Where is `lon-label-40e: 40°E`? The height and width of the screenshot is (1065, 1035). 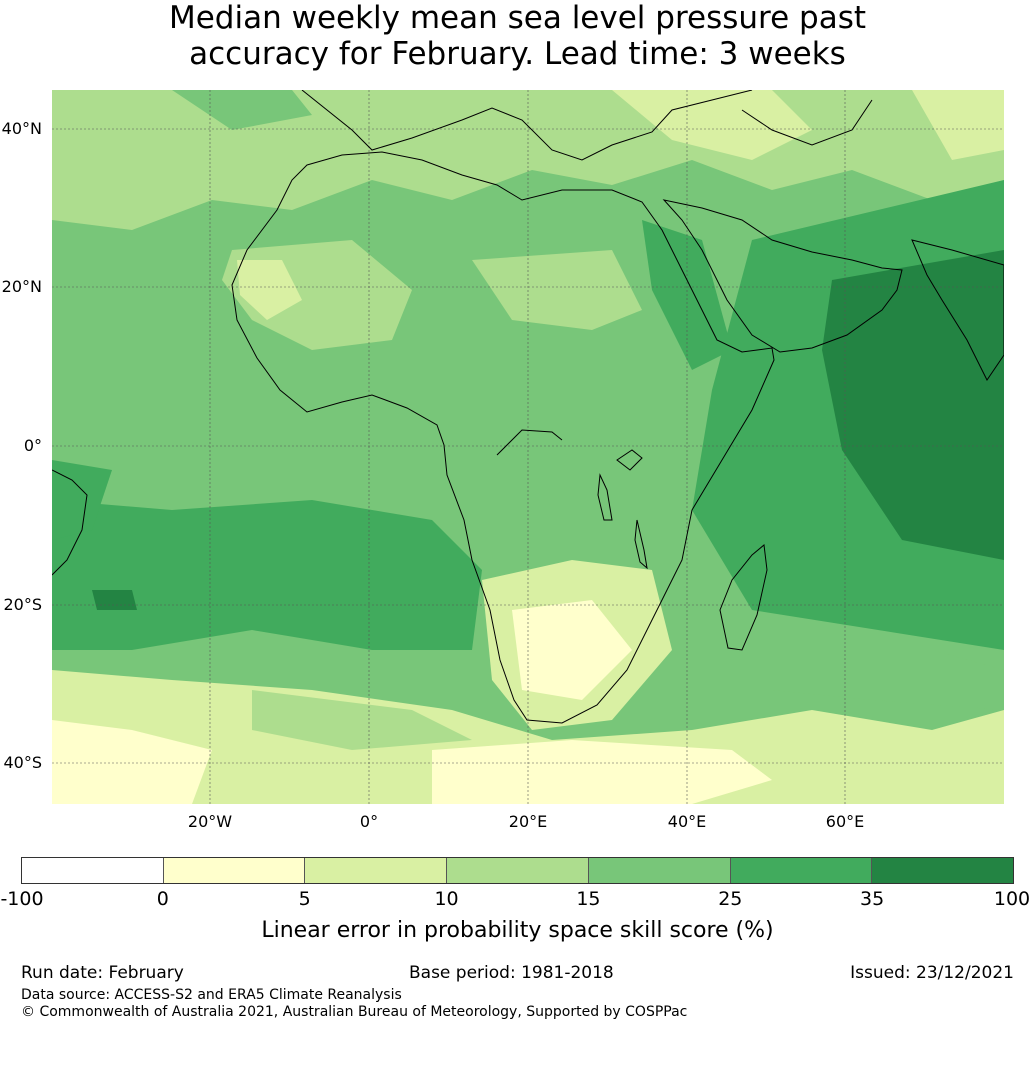 lon-label-40e: 40°E is located at coordinates (687, 821).